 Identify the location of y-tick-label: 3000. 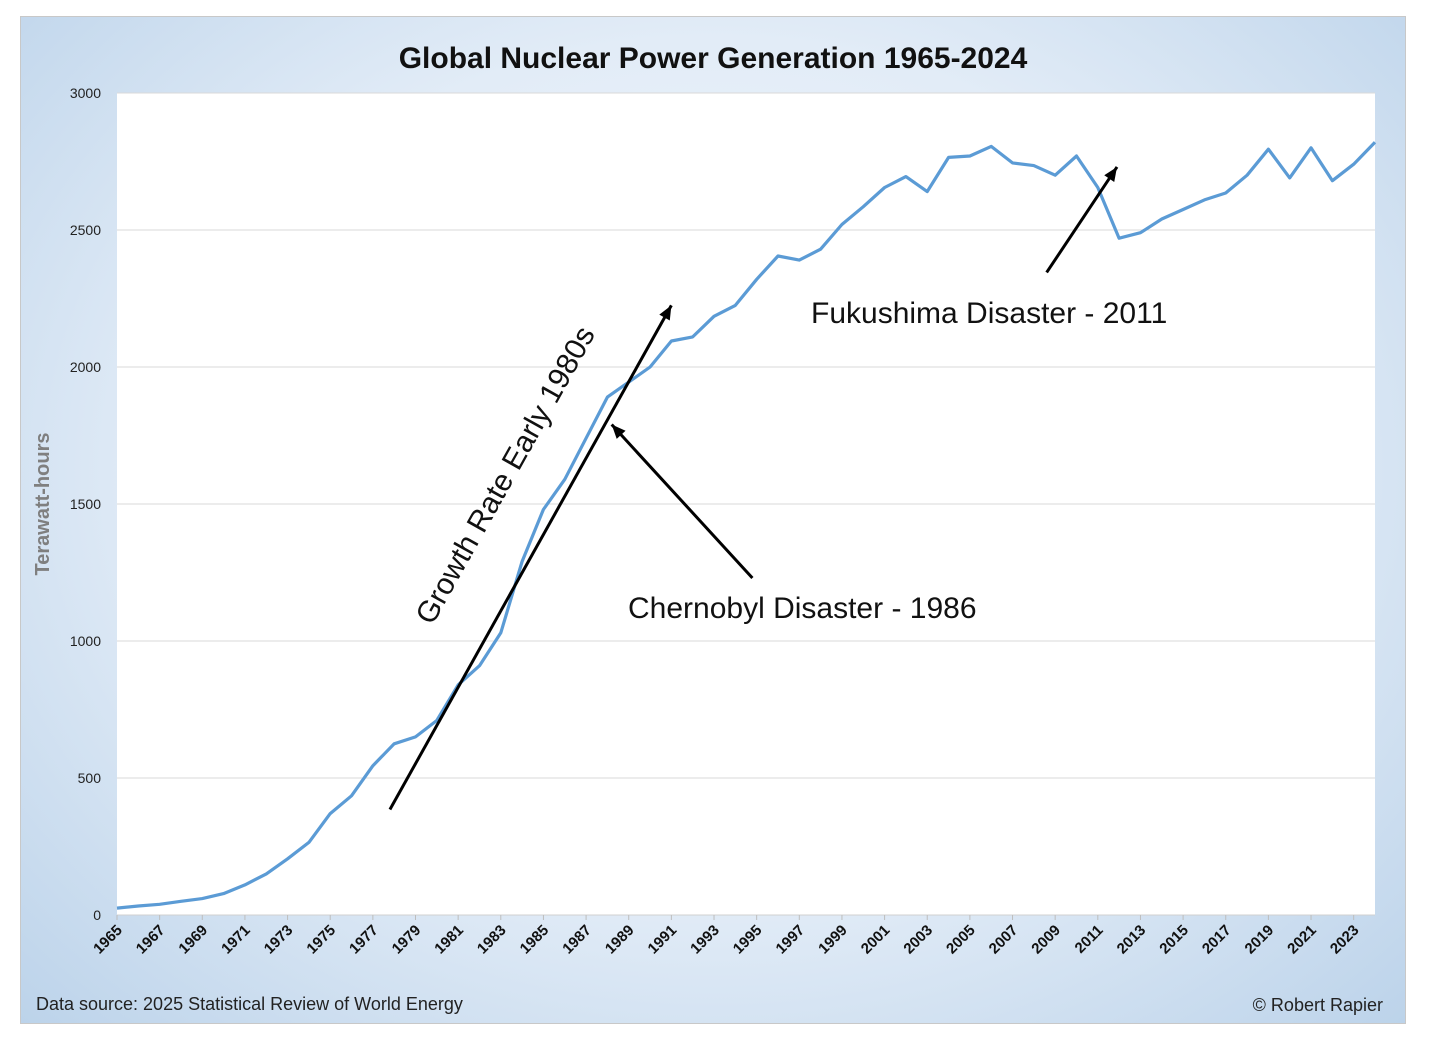
(85, 93).